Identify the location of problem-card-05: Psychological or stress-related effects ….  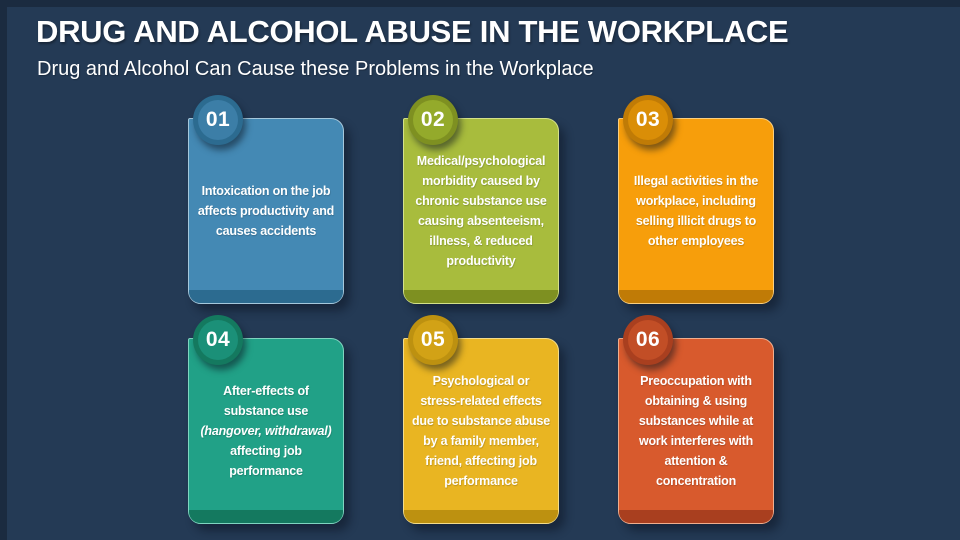
(481, 419).